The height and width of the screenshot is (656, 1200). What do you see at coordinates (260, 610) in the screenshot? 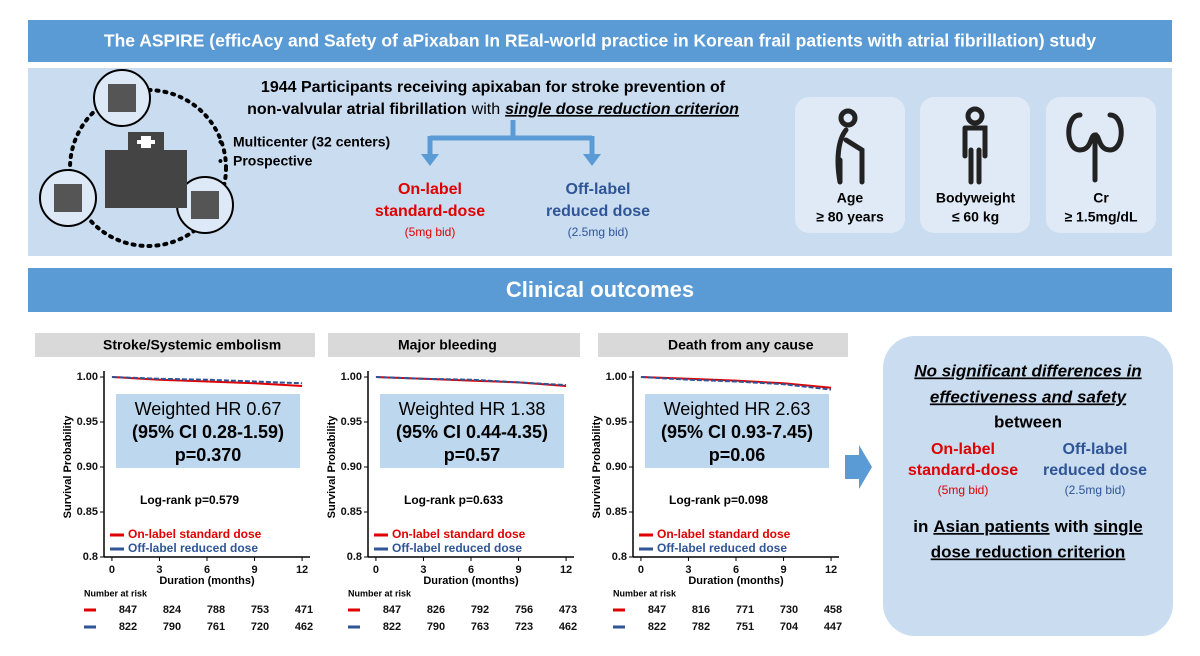
I see `risk-count: 753` at bounding box center [260, 610].